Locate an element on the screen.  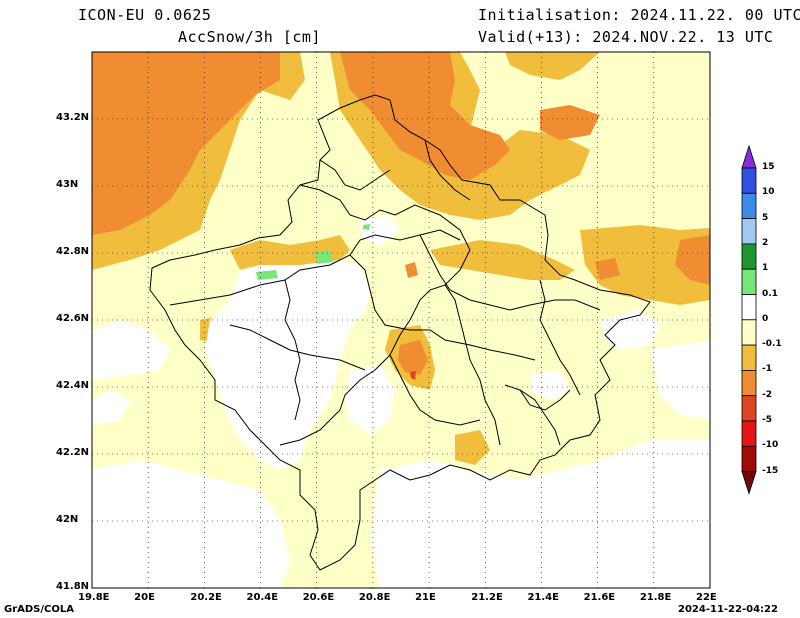
model-title: ICON-EU 0.0625 is located at coordinates (145, 15).